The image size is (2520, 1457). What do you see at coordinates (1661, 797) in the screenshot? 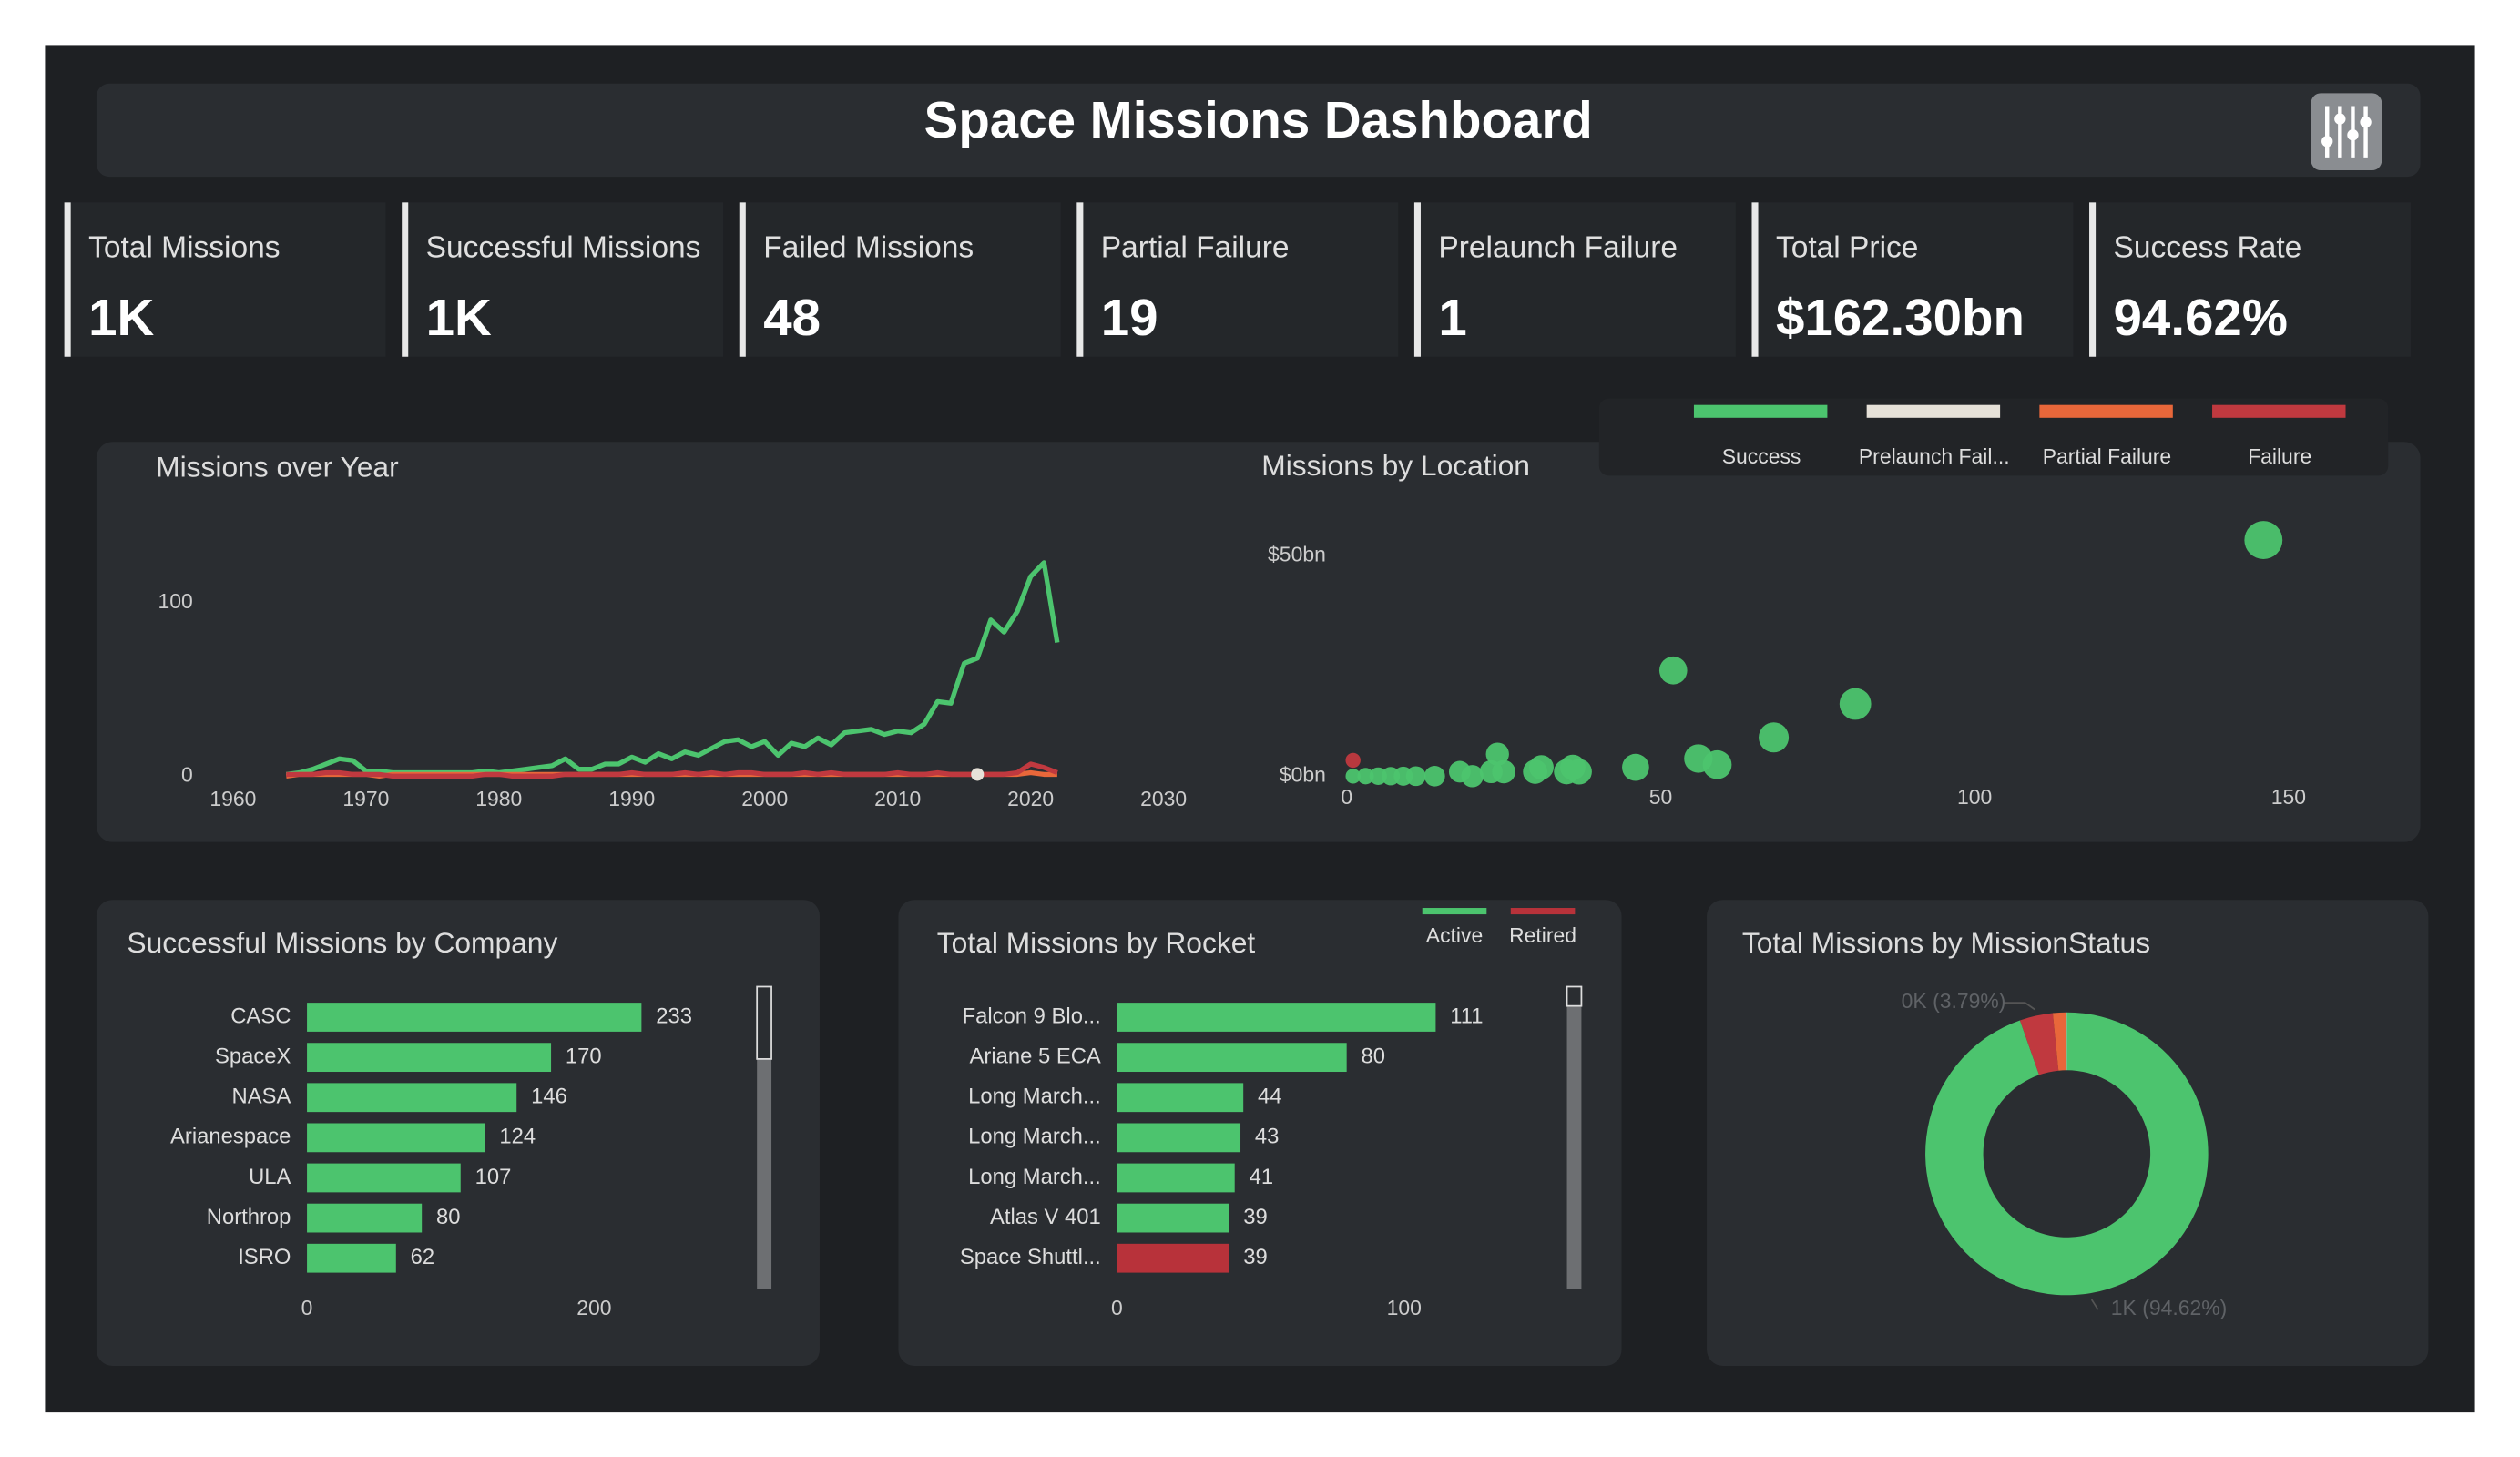
I see `x-tick-label: 50` at bounding box center [1661, 797].